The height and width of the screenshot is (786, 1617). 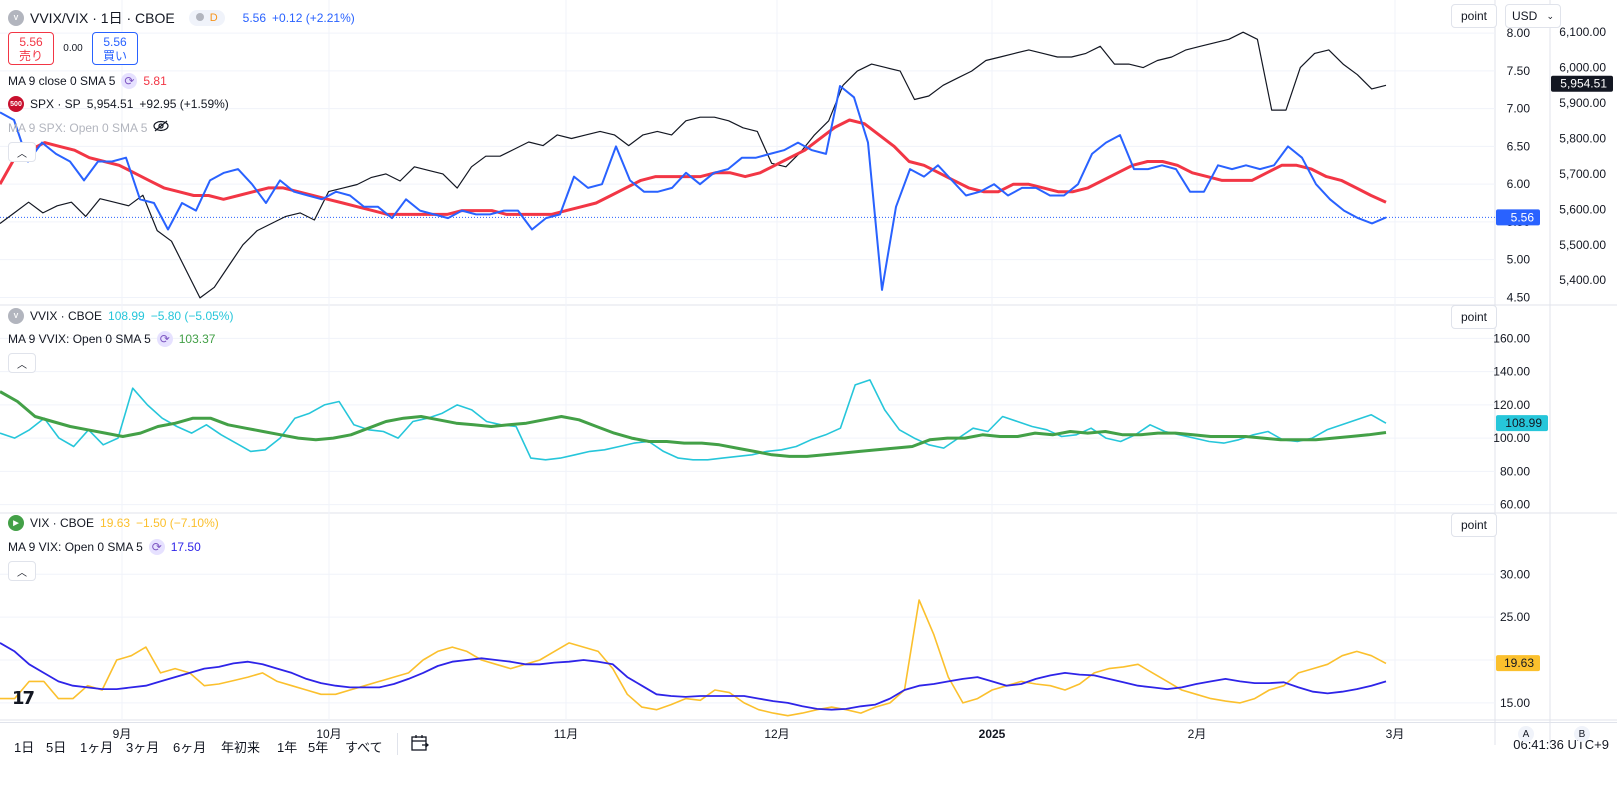 I want to click on price-axis-tick: 6,000.00, so click(x=1582, y=68).